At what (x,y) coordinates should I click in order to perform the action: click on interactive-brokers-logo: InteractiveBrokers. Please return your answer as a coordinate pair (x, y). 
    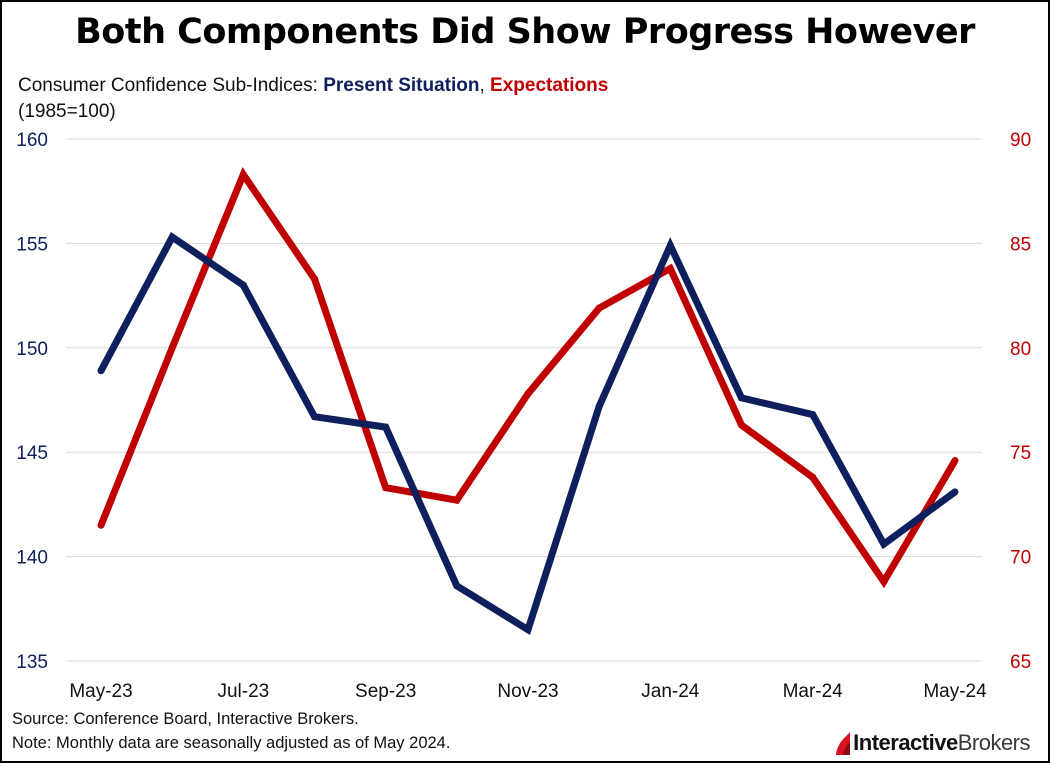
    Looking at the image, I should click on (932, 743).